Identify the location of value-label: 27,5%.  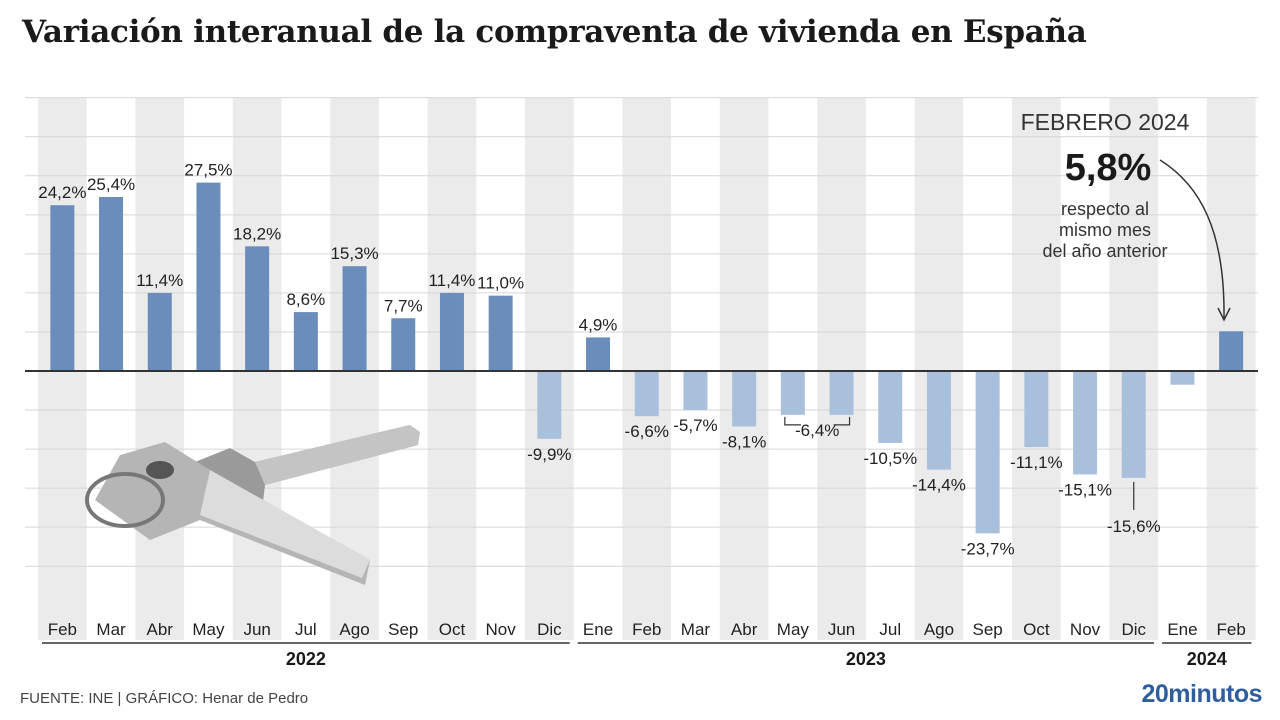
(208, 170).